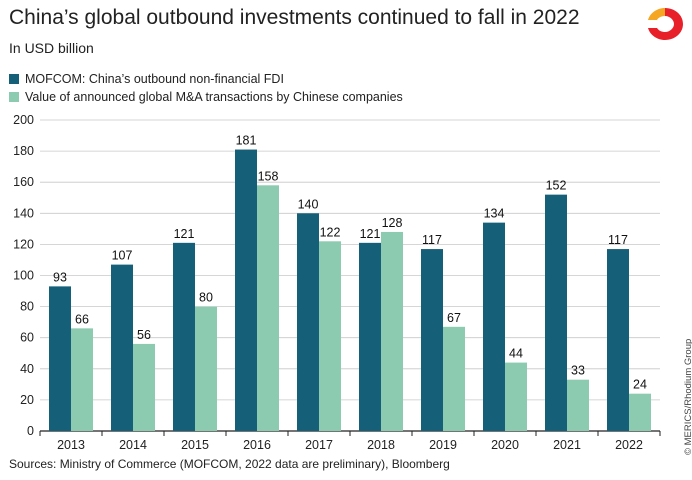 This screenshot has height=480, width=692. Describe the element at coordinates (27, 369) in the screenshot. I see `y-tick-label: 40` at that location.